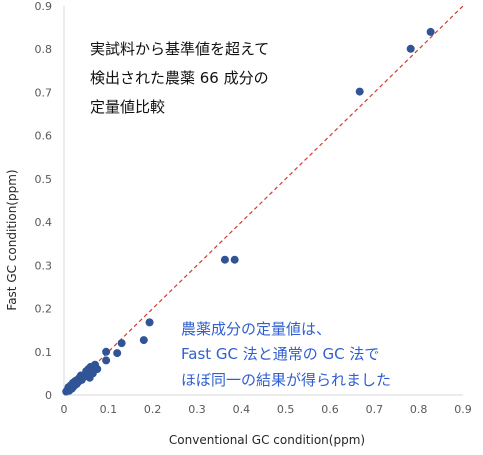  I want to click on x-tick-label: 0.5, so click(286, 409).